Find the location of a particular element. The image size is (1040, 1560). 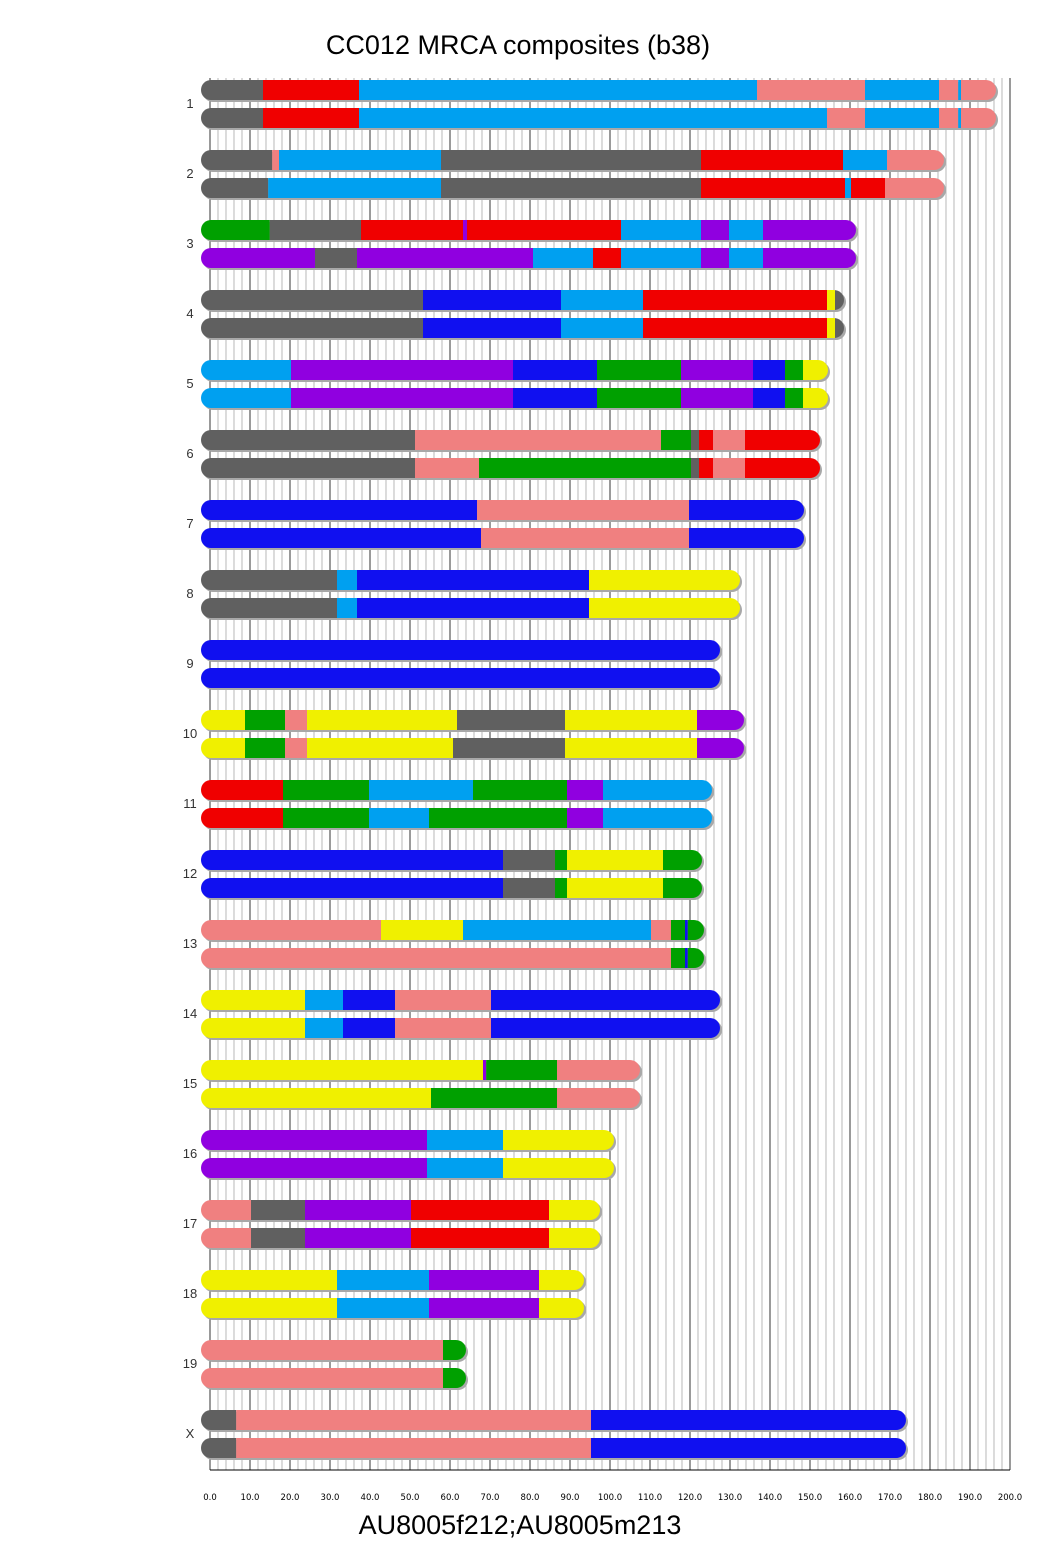

x-tick-label: 140.0 is located at coordinates (770, 1498).